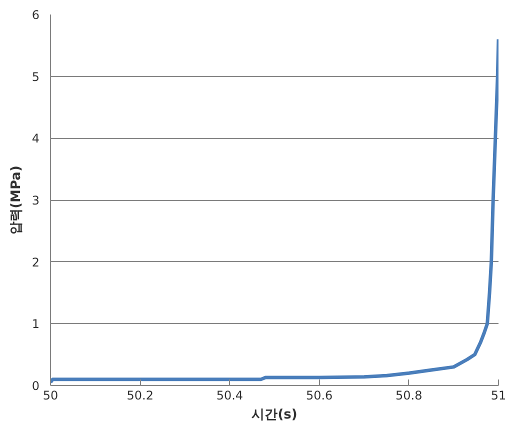  Describe the element at coordinates (36, 77) in the screenshot. I see `y-tick-label: 5` at that location.